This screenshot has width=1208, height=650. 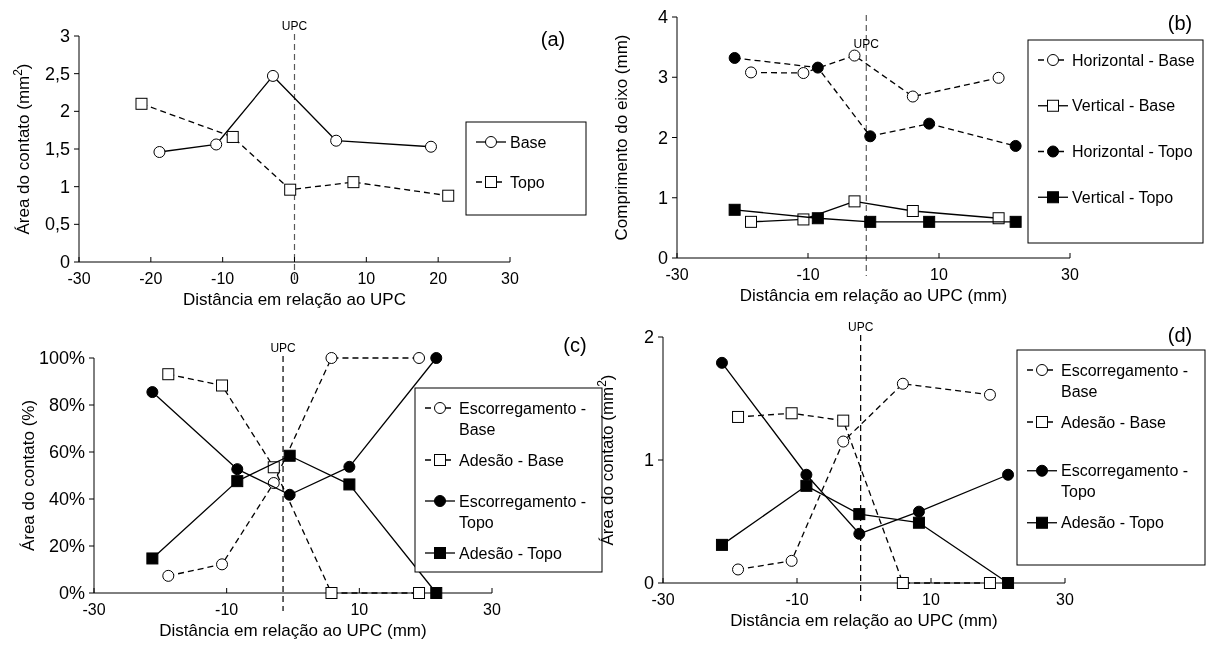 What do you see at coordinates (621, 137) in the screenshot?
I see `y-axis-title: Comprimento do eixo (mm)` at bounding box center [621, 137].